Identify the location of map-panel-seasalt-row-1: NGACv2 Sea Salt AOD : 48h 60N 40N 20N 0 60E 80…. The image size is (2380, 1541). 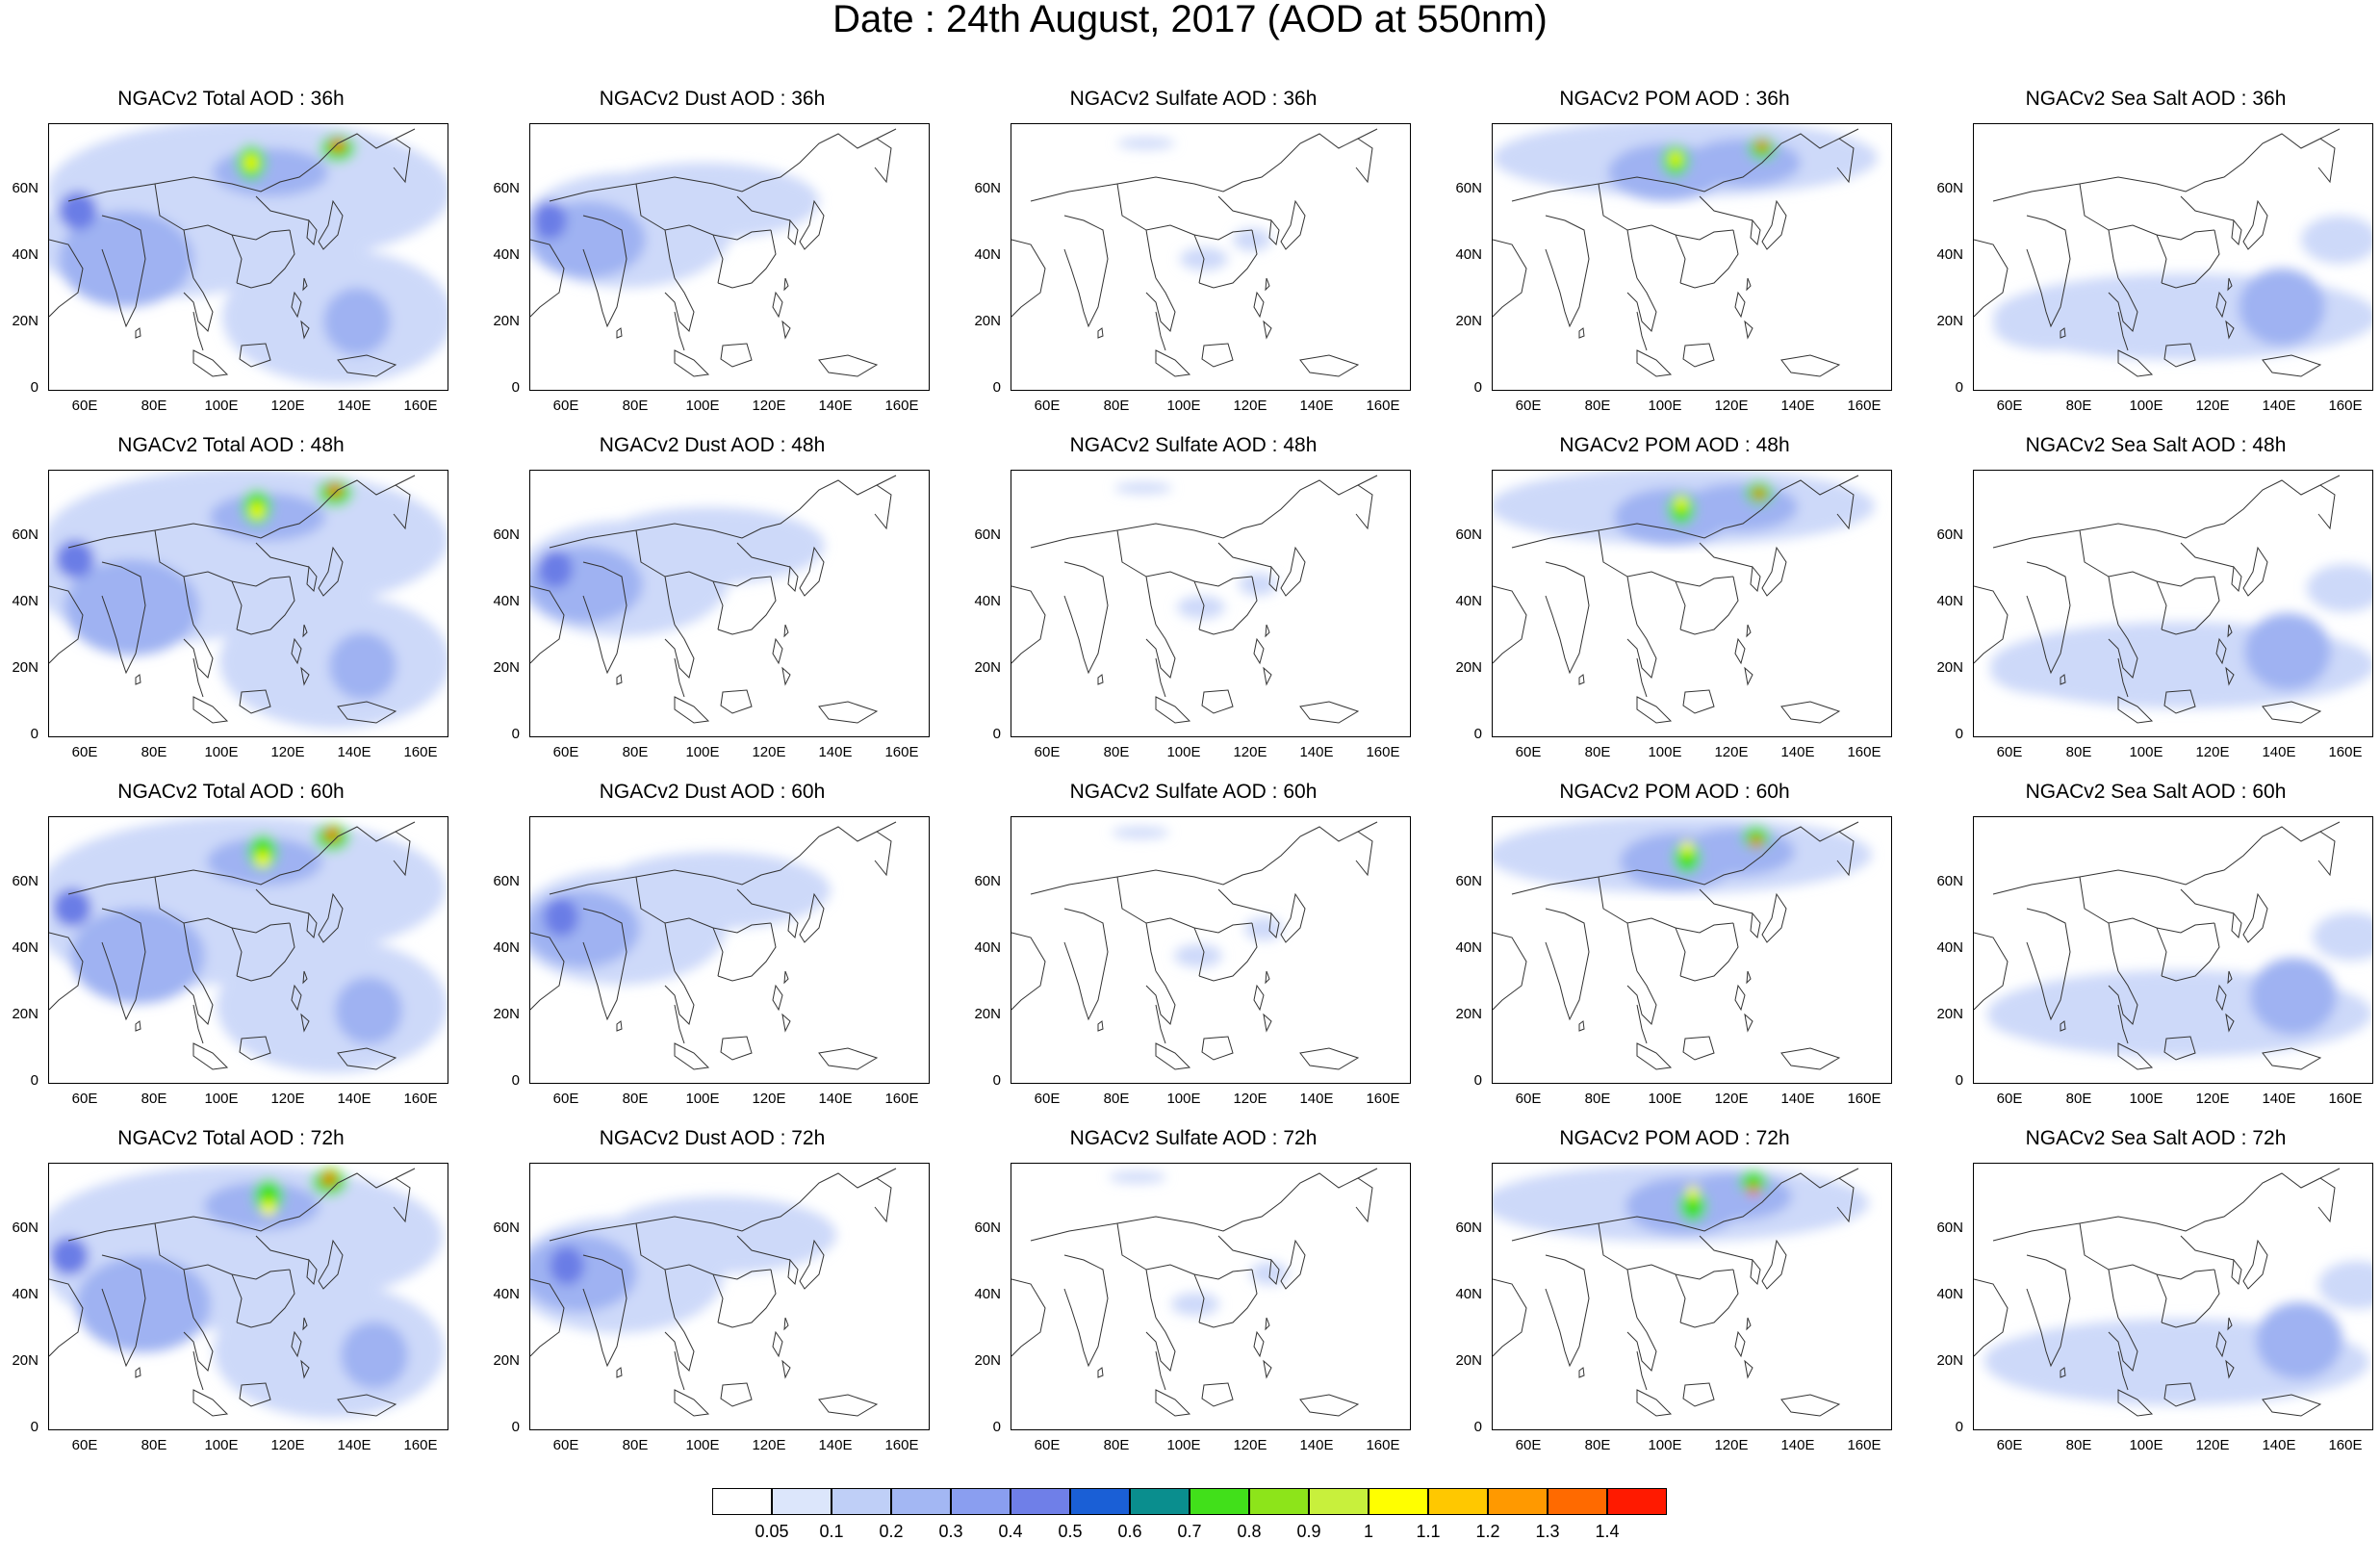
(2153, 608).